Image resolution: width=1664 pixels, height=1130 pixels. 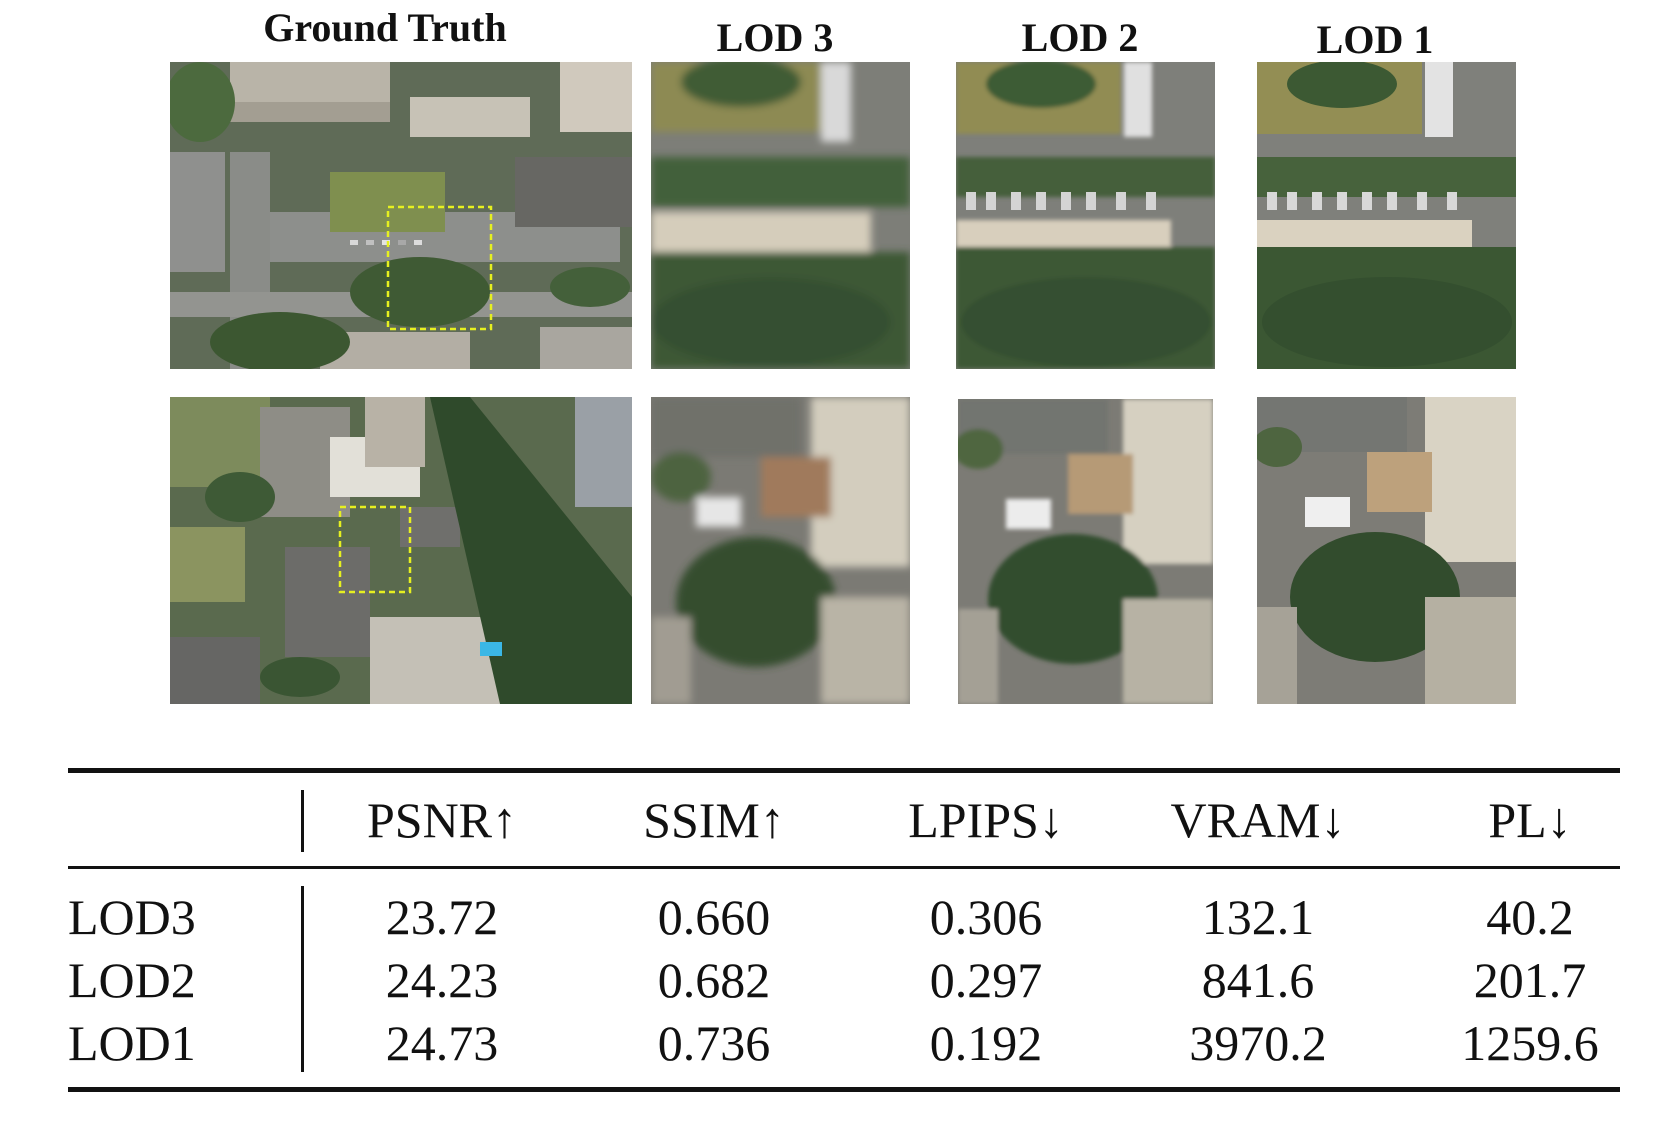 I want to click on table-header-vram: VRAM↓, so click(x=1258, y=820).